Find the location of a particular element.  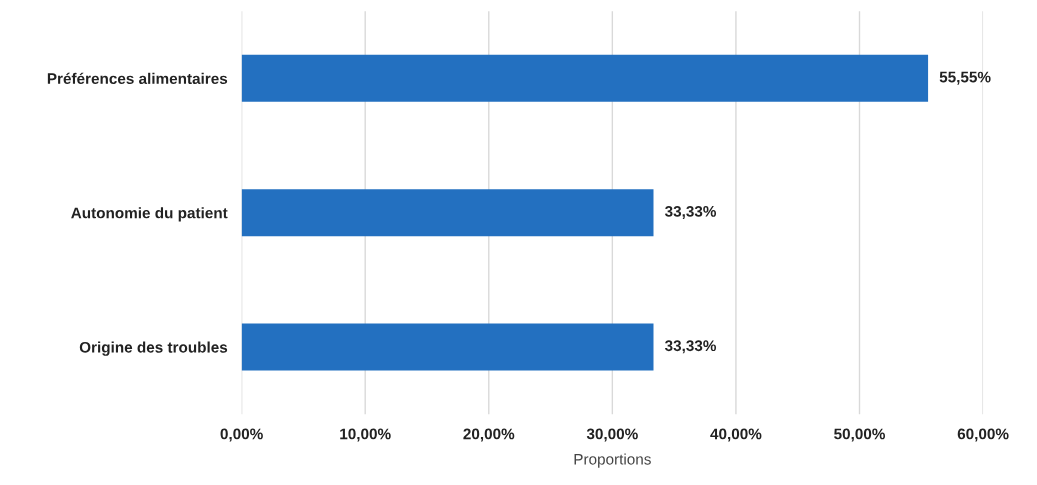

x-axis-title: Proportions is located at coordinates (612, 460).